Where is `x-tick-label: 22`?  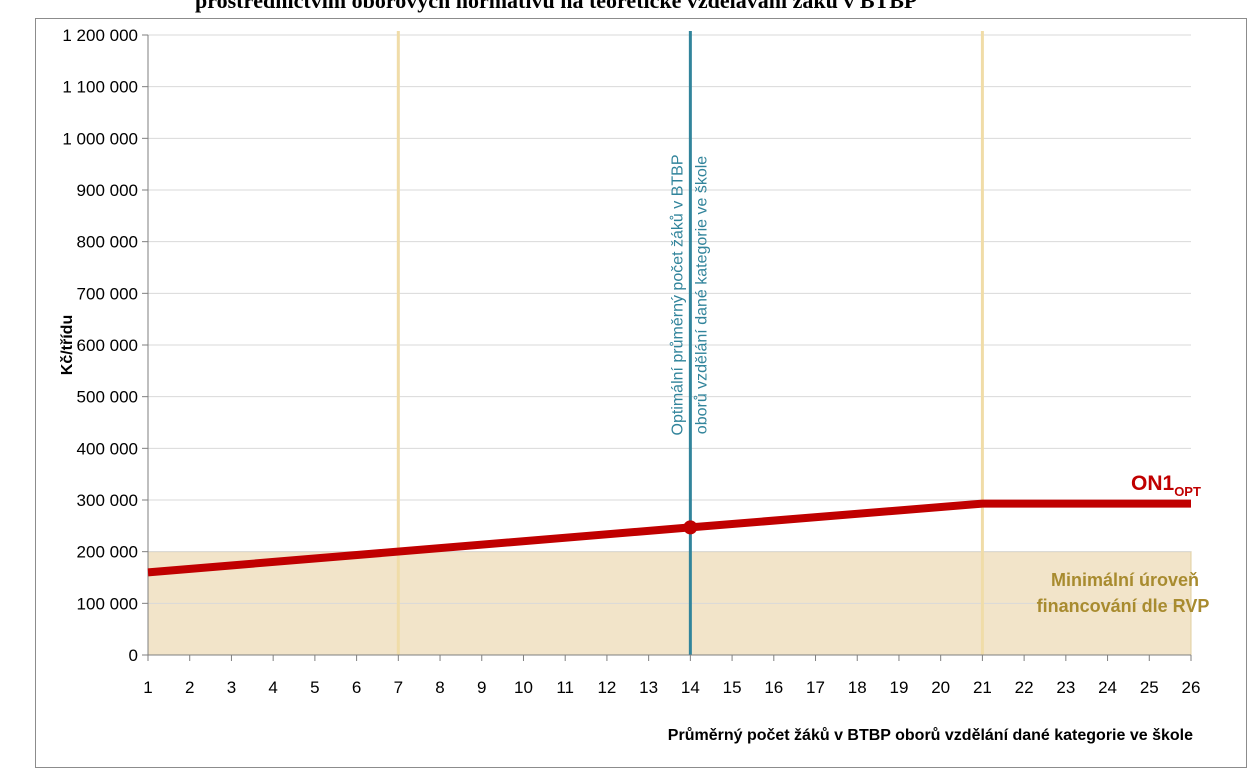 x-tick-label: 22 is located at coordinates (1024, 687).